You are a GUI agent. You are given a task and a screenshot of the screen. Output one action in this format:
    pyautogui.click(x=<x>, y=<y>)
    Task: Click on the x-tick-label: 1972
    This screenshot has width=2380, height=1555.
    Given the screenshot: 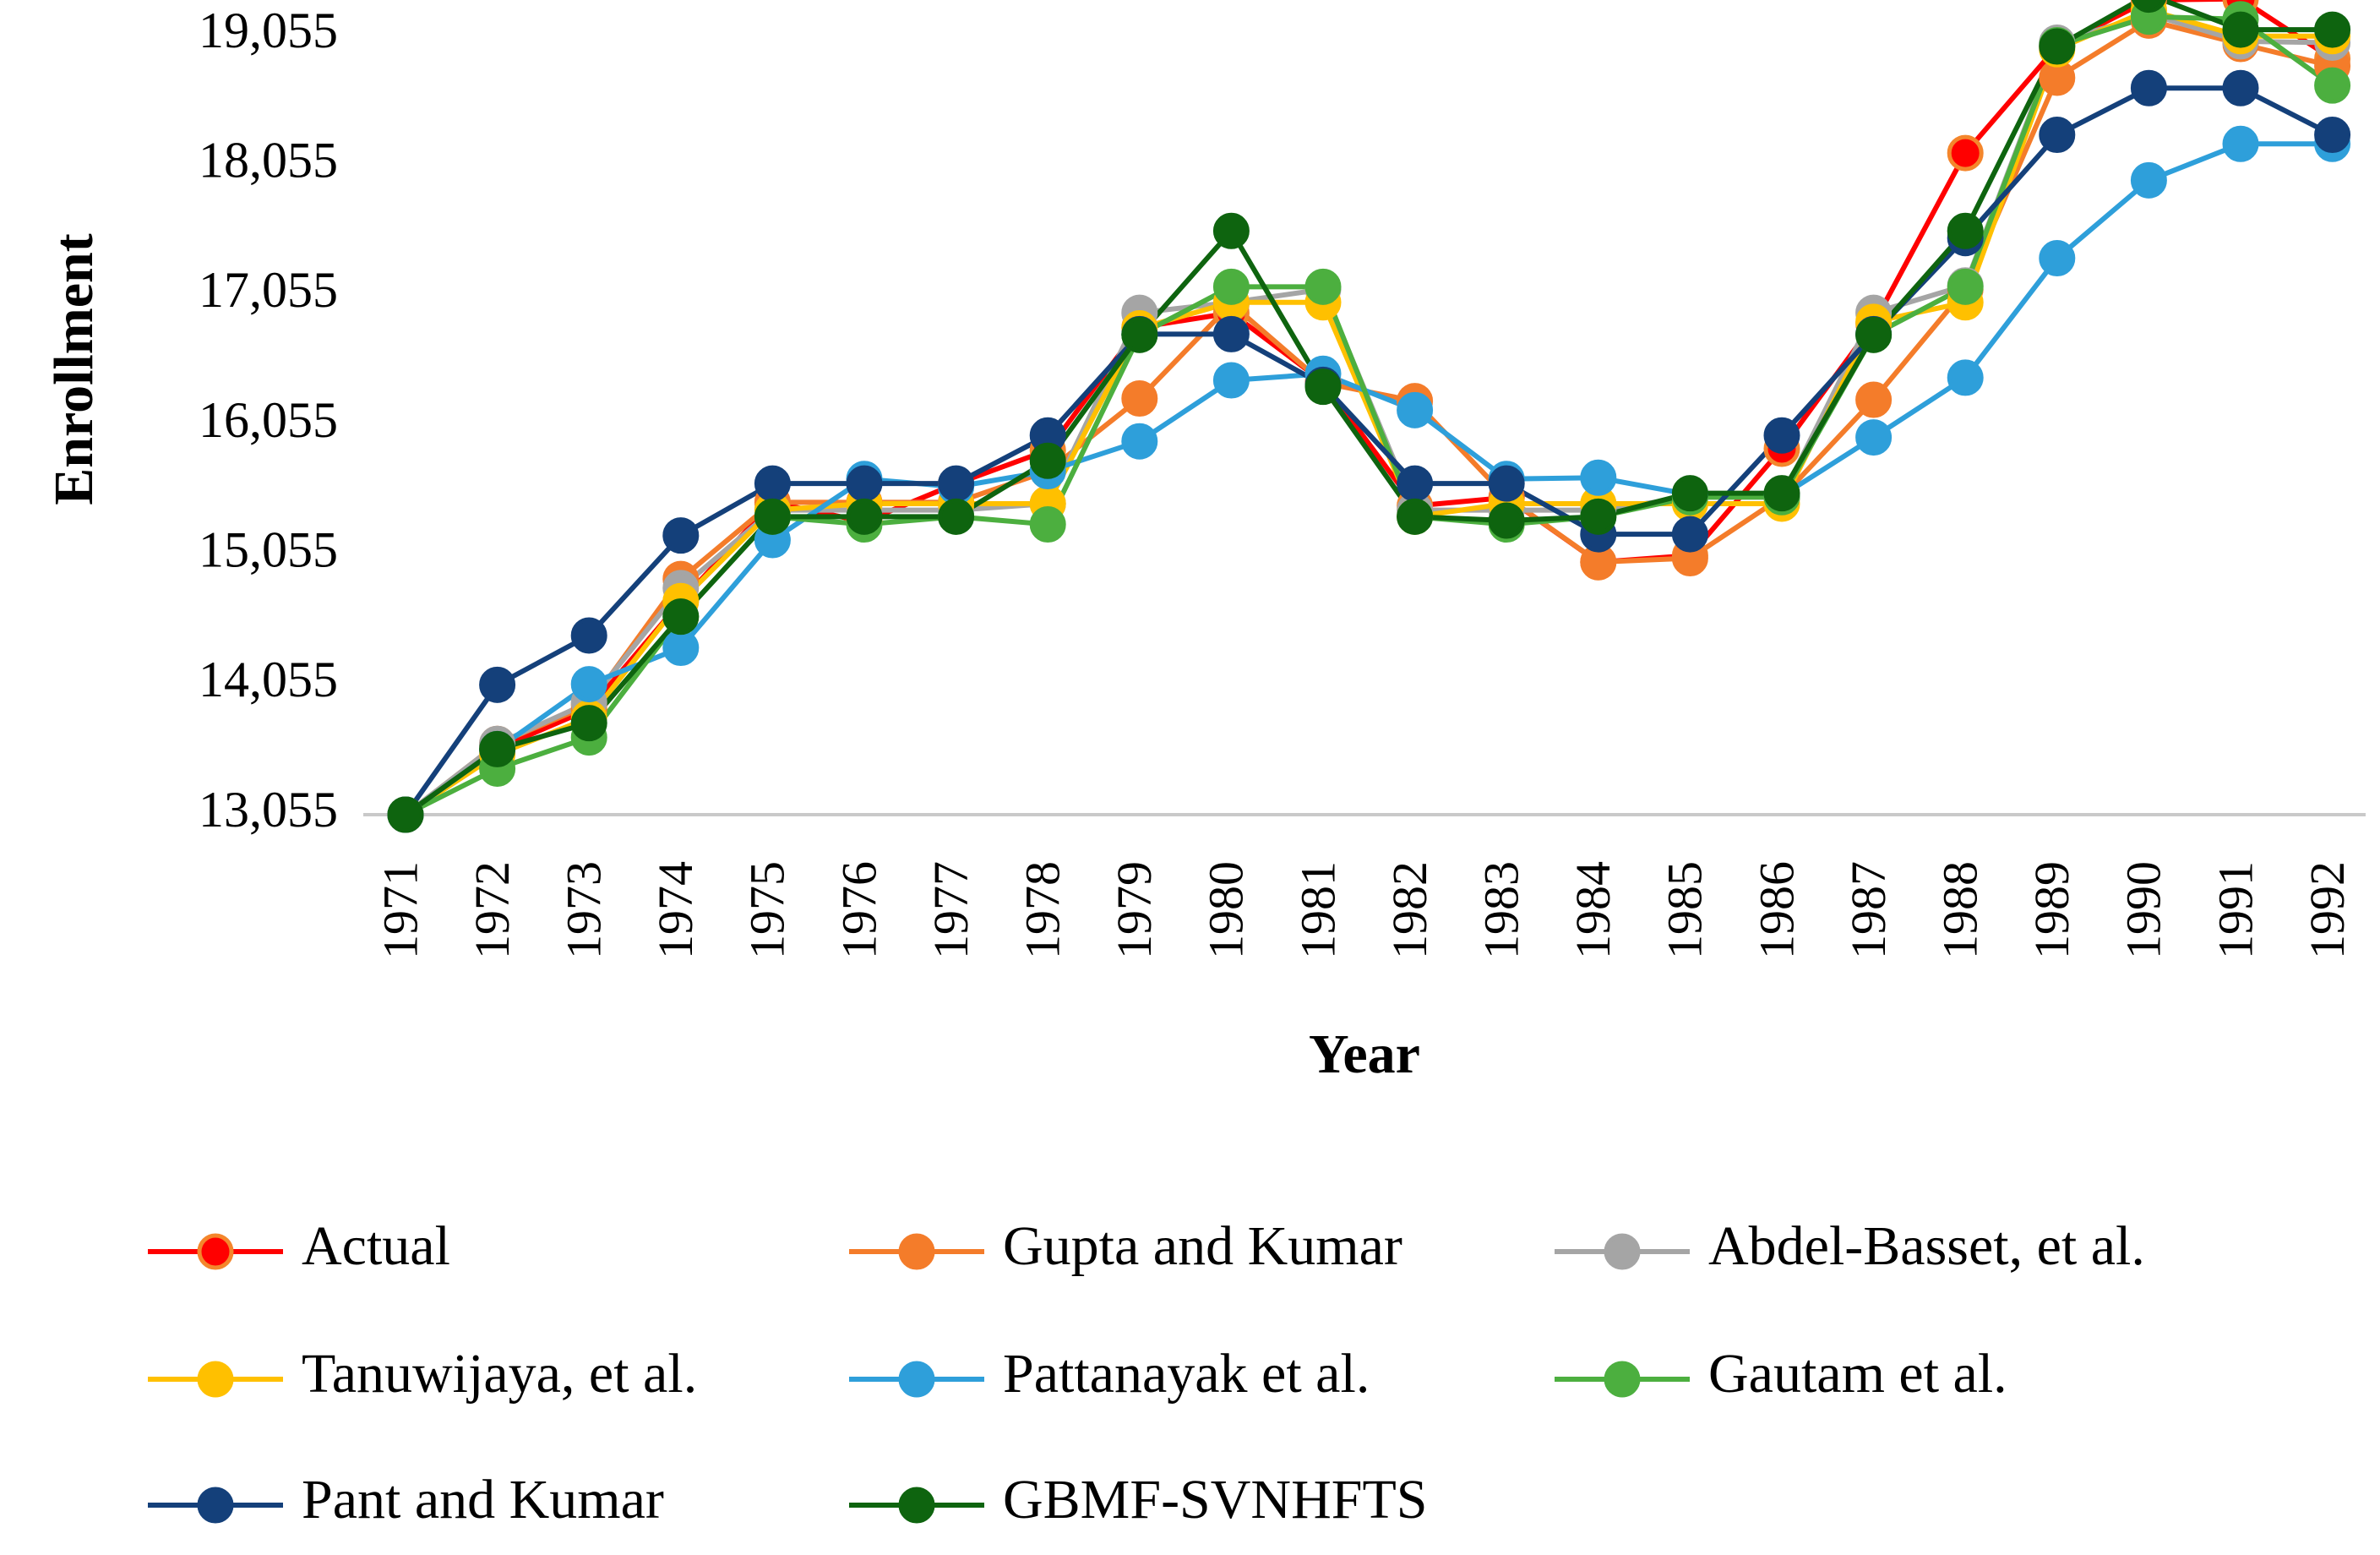 What is the action you would take?
    pyautogui.click(x=493, y=910)
    